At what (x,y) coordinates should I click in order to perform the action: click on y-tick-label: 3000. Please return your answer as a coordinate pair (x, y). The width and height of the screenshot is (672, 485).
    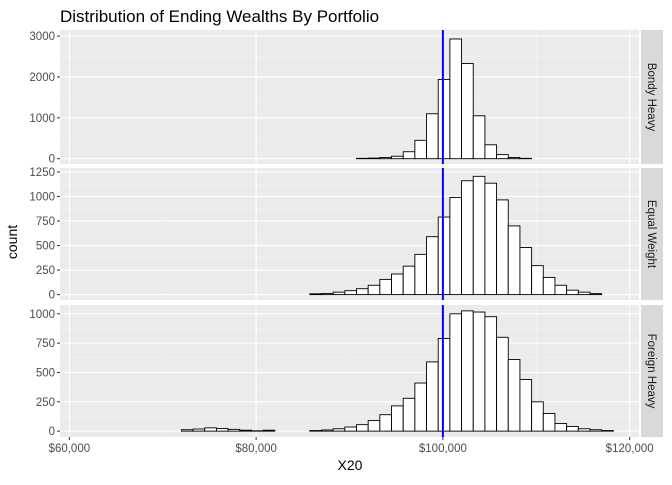
    Looking at the image, I should click on (42, 37).